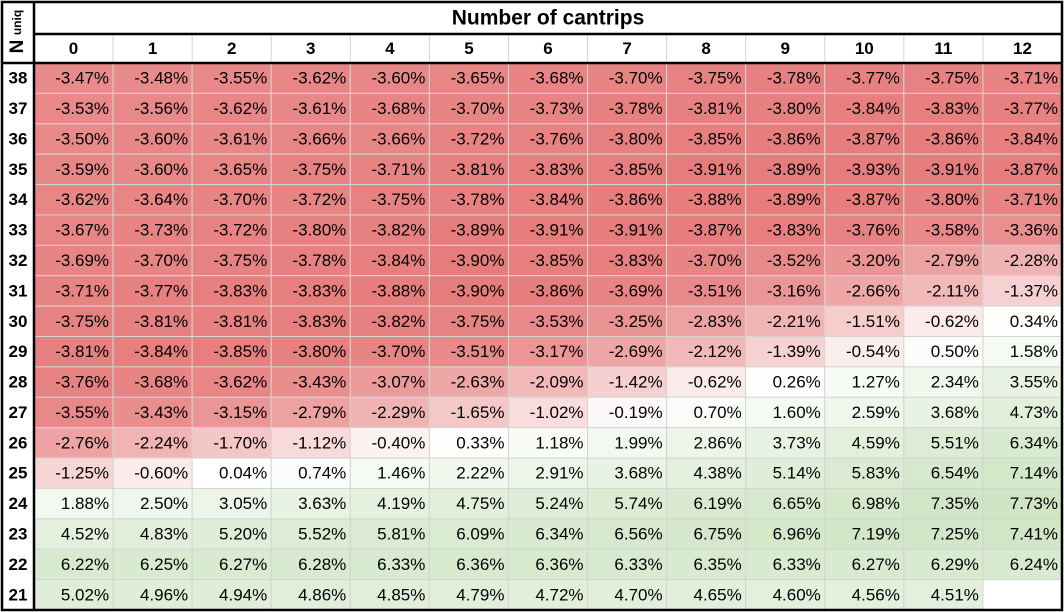 The image size is (1064, 612). What do you see at coordinates (638, 442) in the screenshot?
I see `cell-value-label: 1.99%` at bounding box center [638, 442].